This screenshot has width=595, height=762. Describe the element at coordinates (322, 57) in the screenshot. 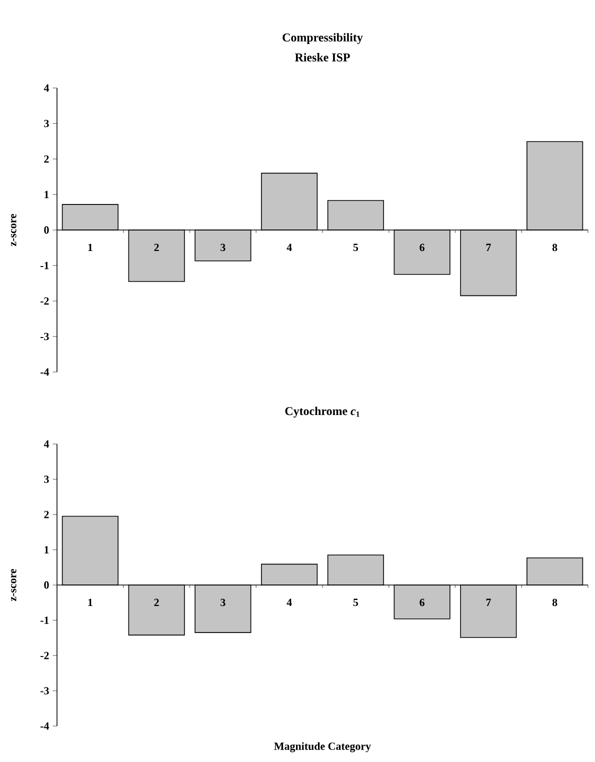

I see `chart-subtitle: Rieske ISP` at that location.